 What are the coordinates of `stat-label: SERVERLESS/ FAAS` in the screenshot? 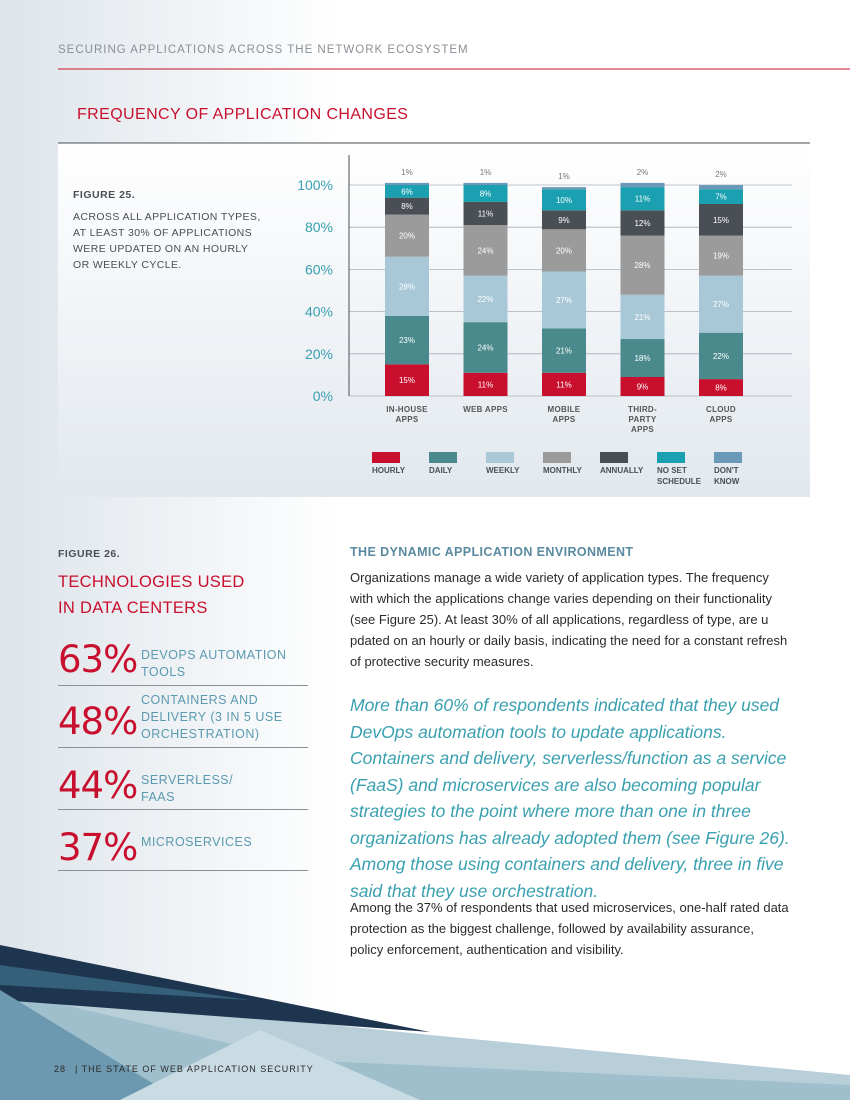 It's located at (187, 788).